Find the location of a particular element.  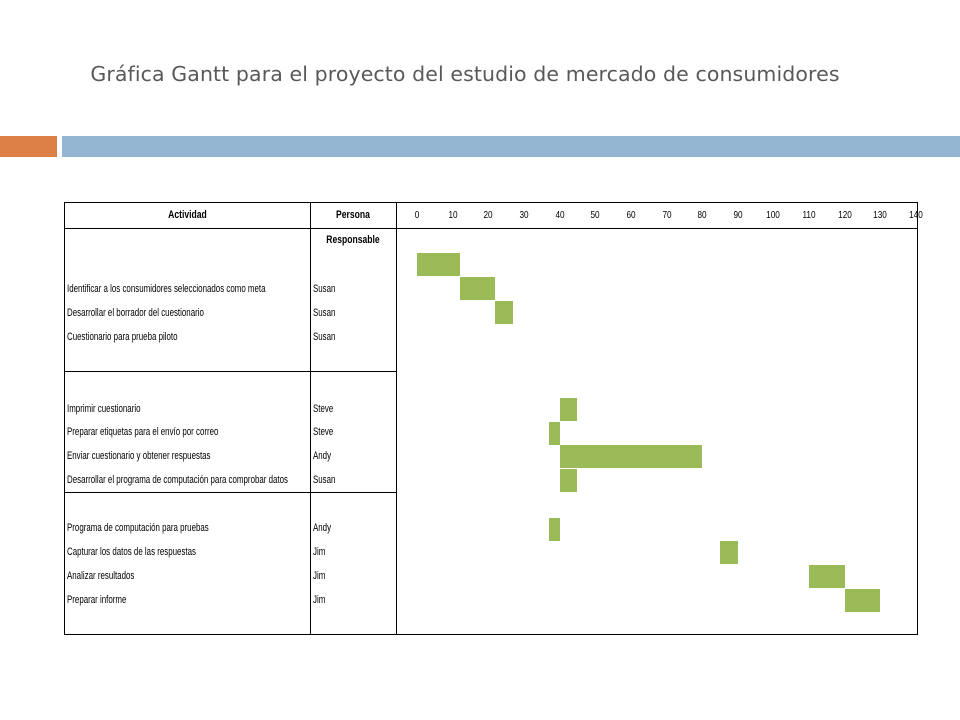

task-activity-label: Imprimir cuestionario is located at coordinates (104, 409).